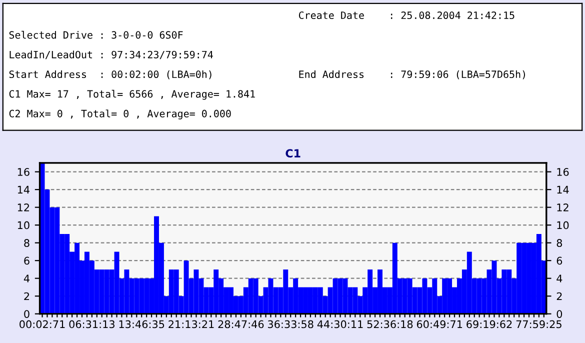 The width and height of the screenshot is (585, 343). I want to click on y-tick-label: 14, so click(24, 190).